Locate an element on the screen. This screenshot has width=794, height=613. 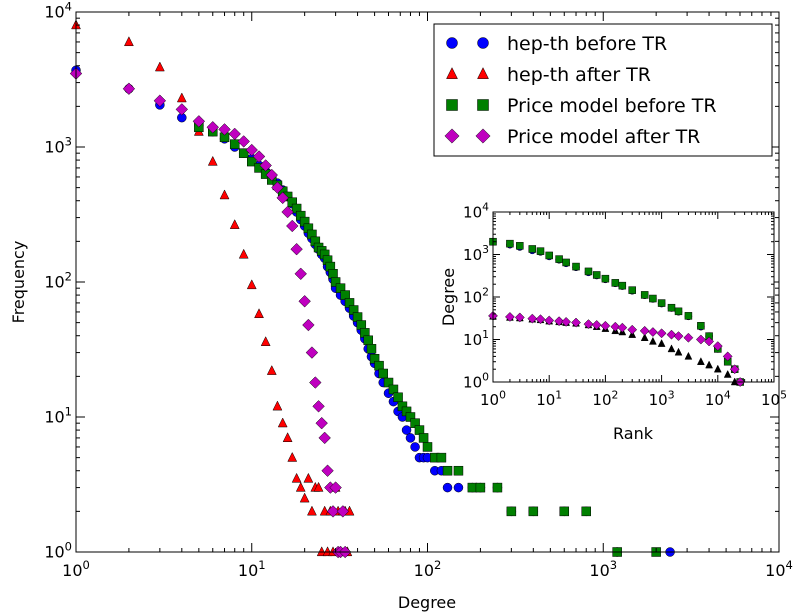
x-tick-label: 10⁰ is located at coordinates (76, 569).